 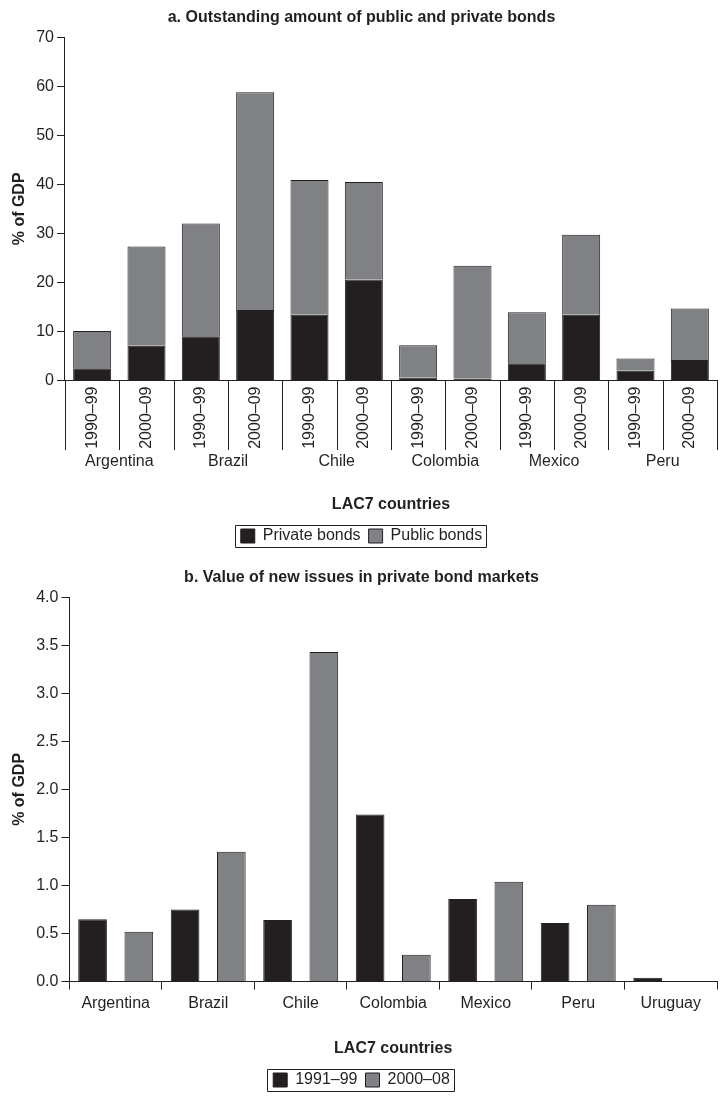 What do you see at coordinates (486, 1002) in the screenshot?
I see `x-tick-label: Mexico` at bounding box center [486, 1002].